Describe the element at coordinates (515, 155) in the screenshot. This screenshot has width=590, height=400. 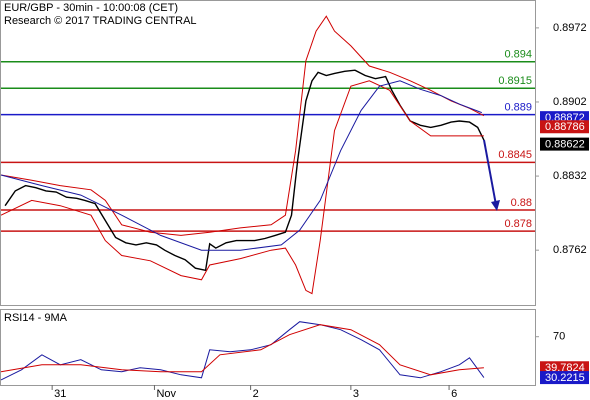
I see `level-label: 0.8845` at that location.